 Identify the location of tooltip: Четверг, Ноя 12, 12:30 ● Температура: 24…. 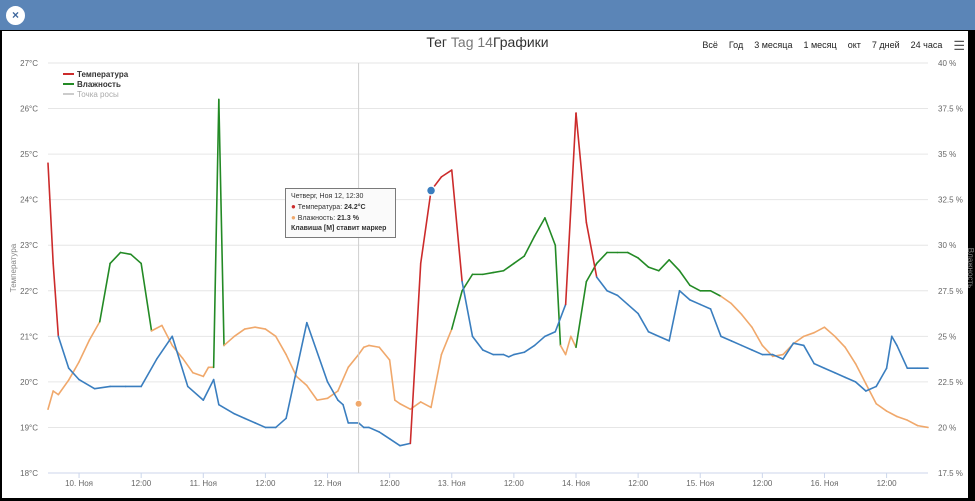
(340, 213).